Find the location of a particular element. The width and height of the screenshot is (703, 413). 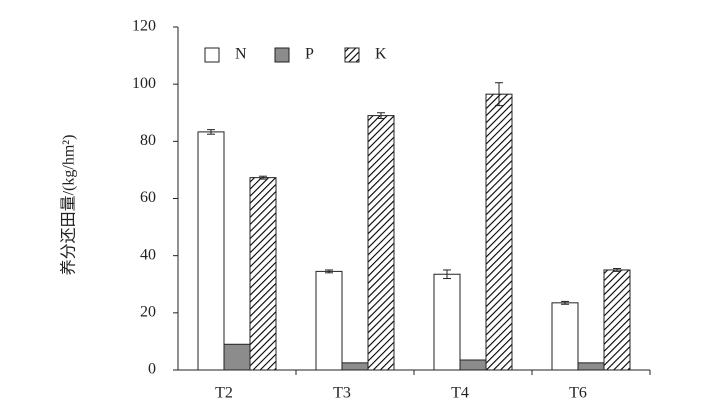

y-tick-label: 60 is located at coordinates (148, 197).